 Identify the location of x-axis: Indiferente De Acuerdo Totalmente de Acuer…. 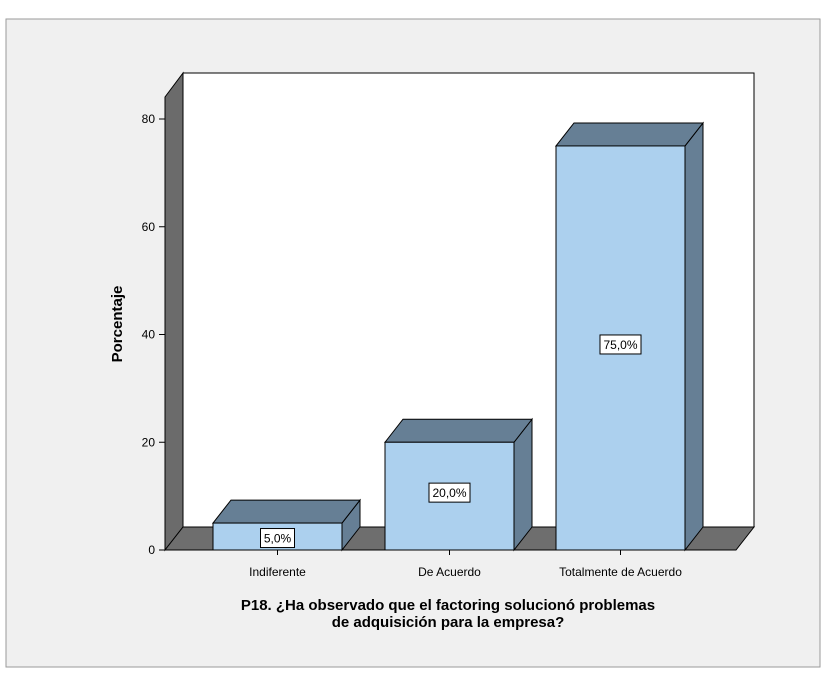
(450, 564).